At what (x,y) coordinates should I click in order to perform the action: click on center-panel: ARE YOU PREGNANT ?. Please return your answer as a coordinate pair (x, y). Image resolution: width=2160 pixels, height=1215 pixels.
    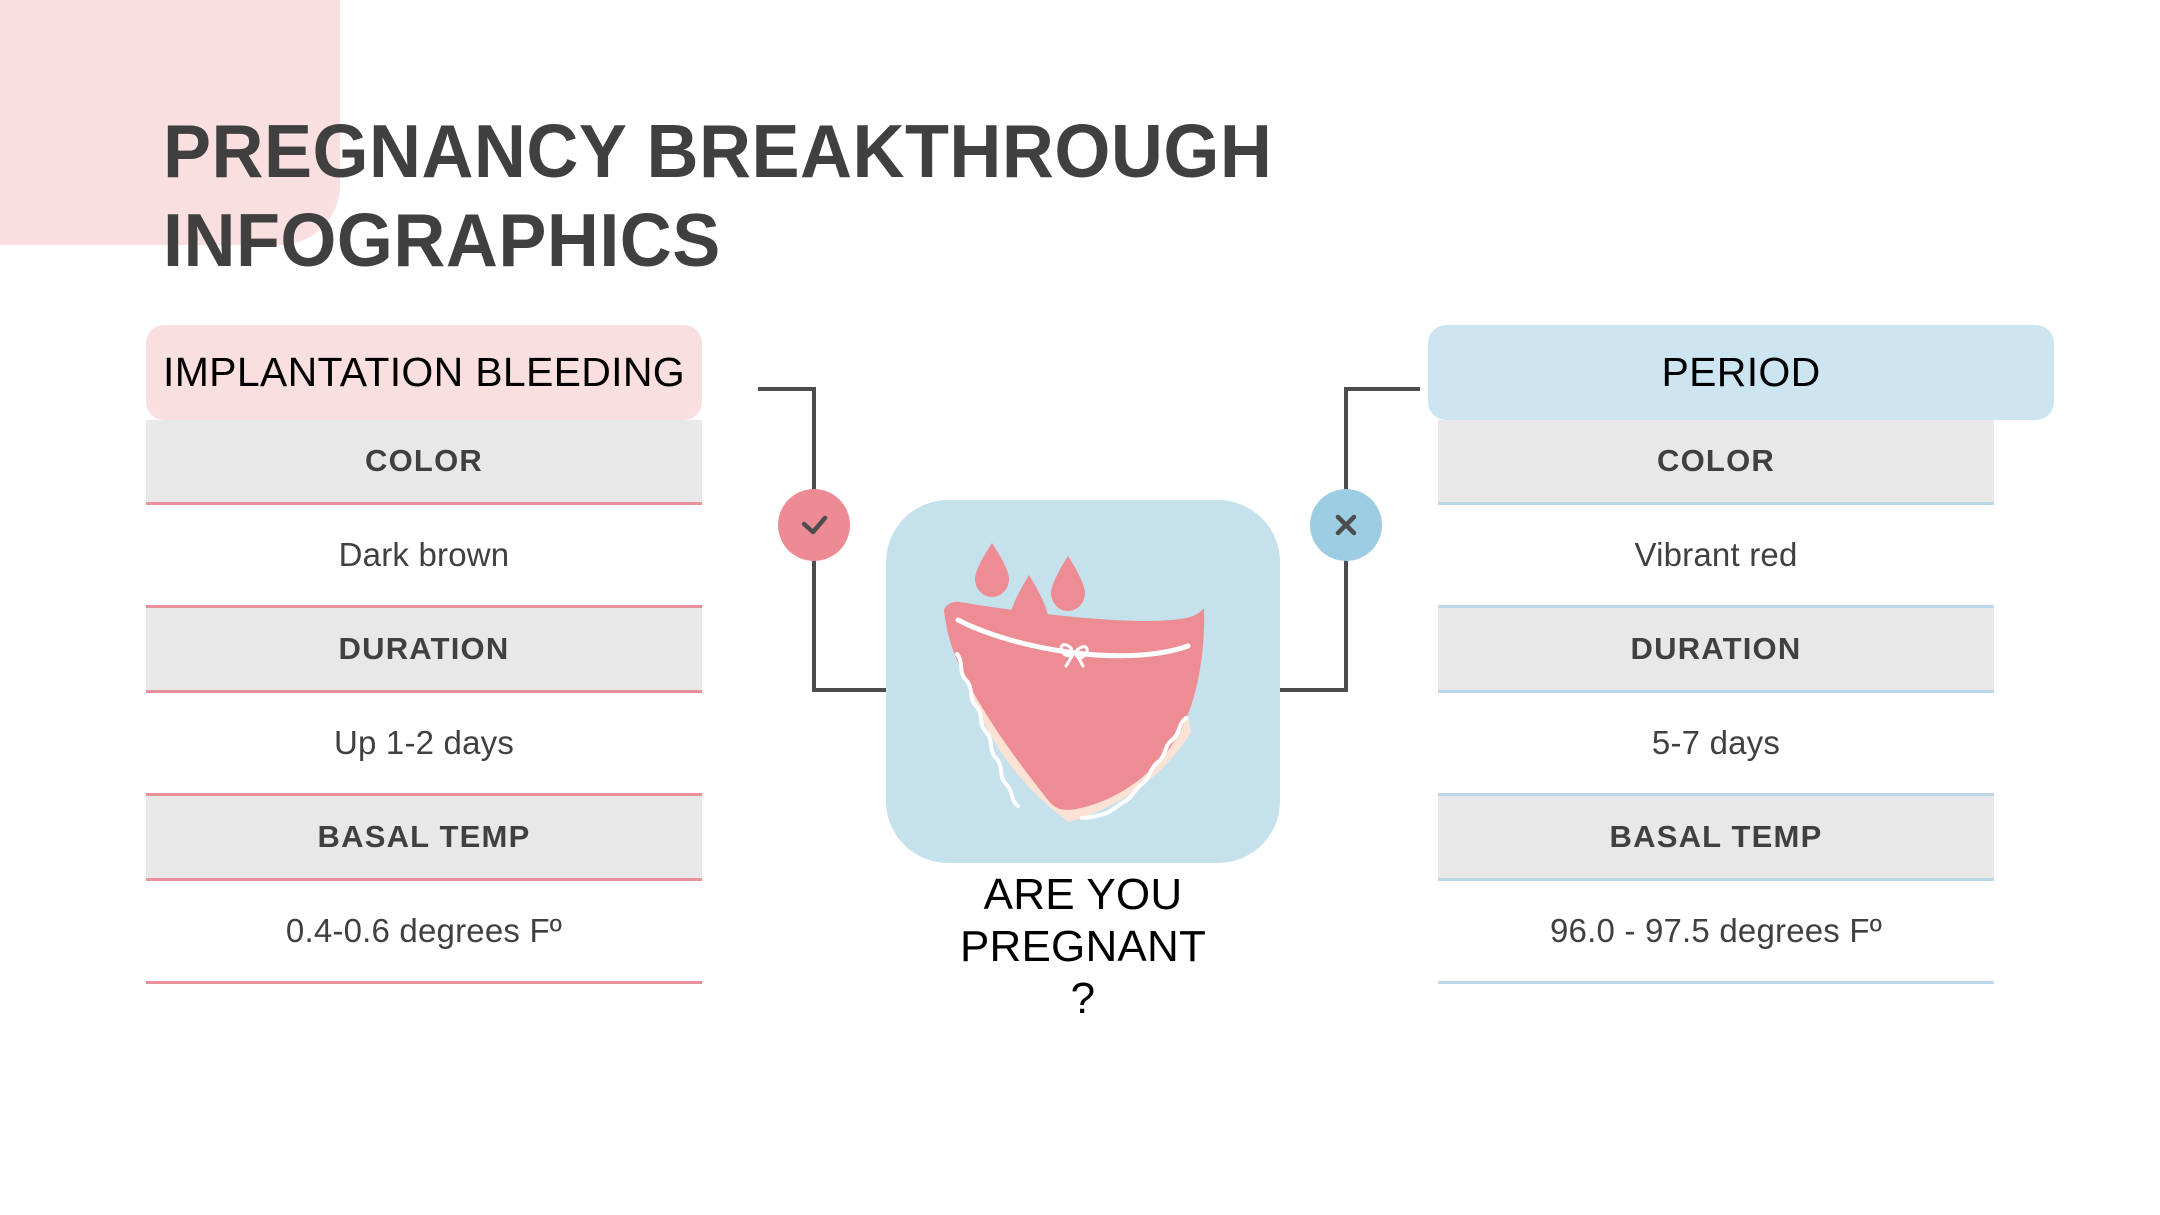
    Looking at the image, I should click on (1083, 762).